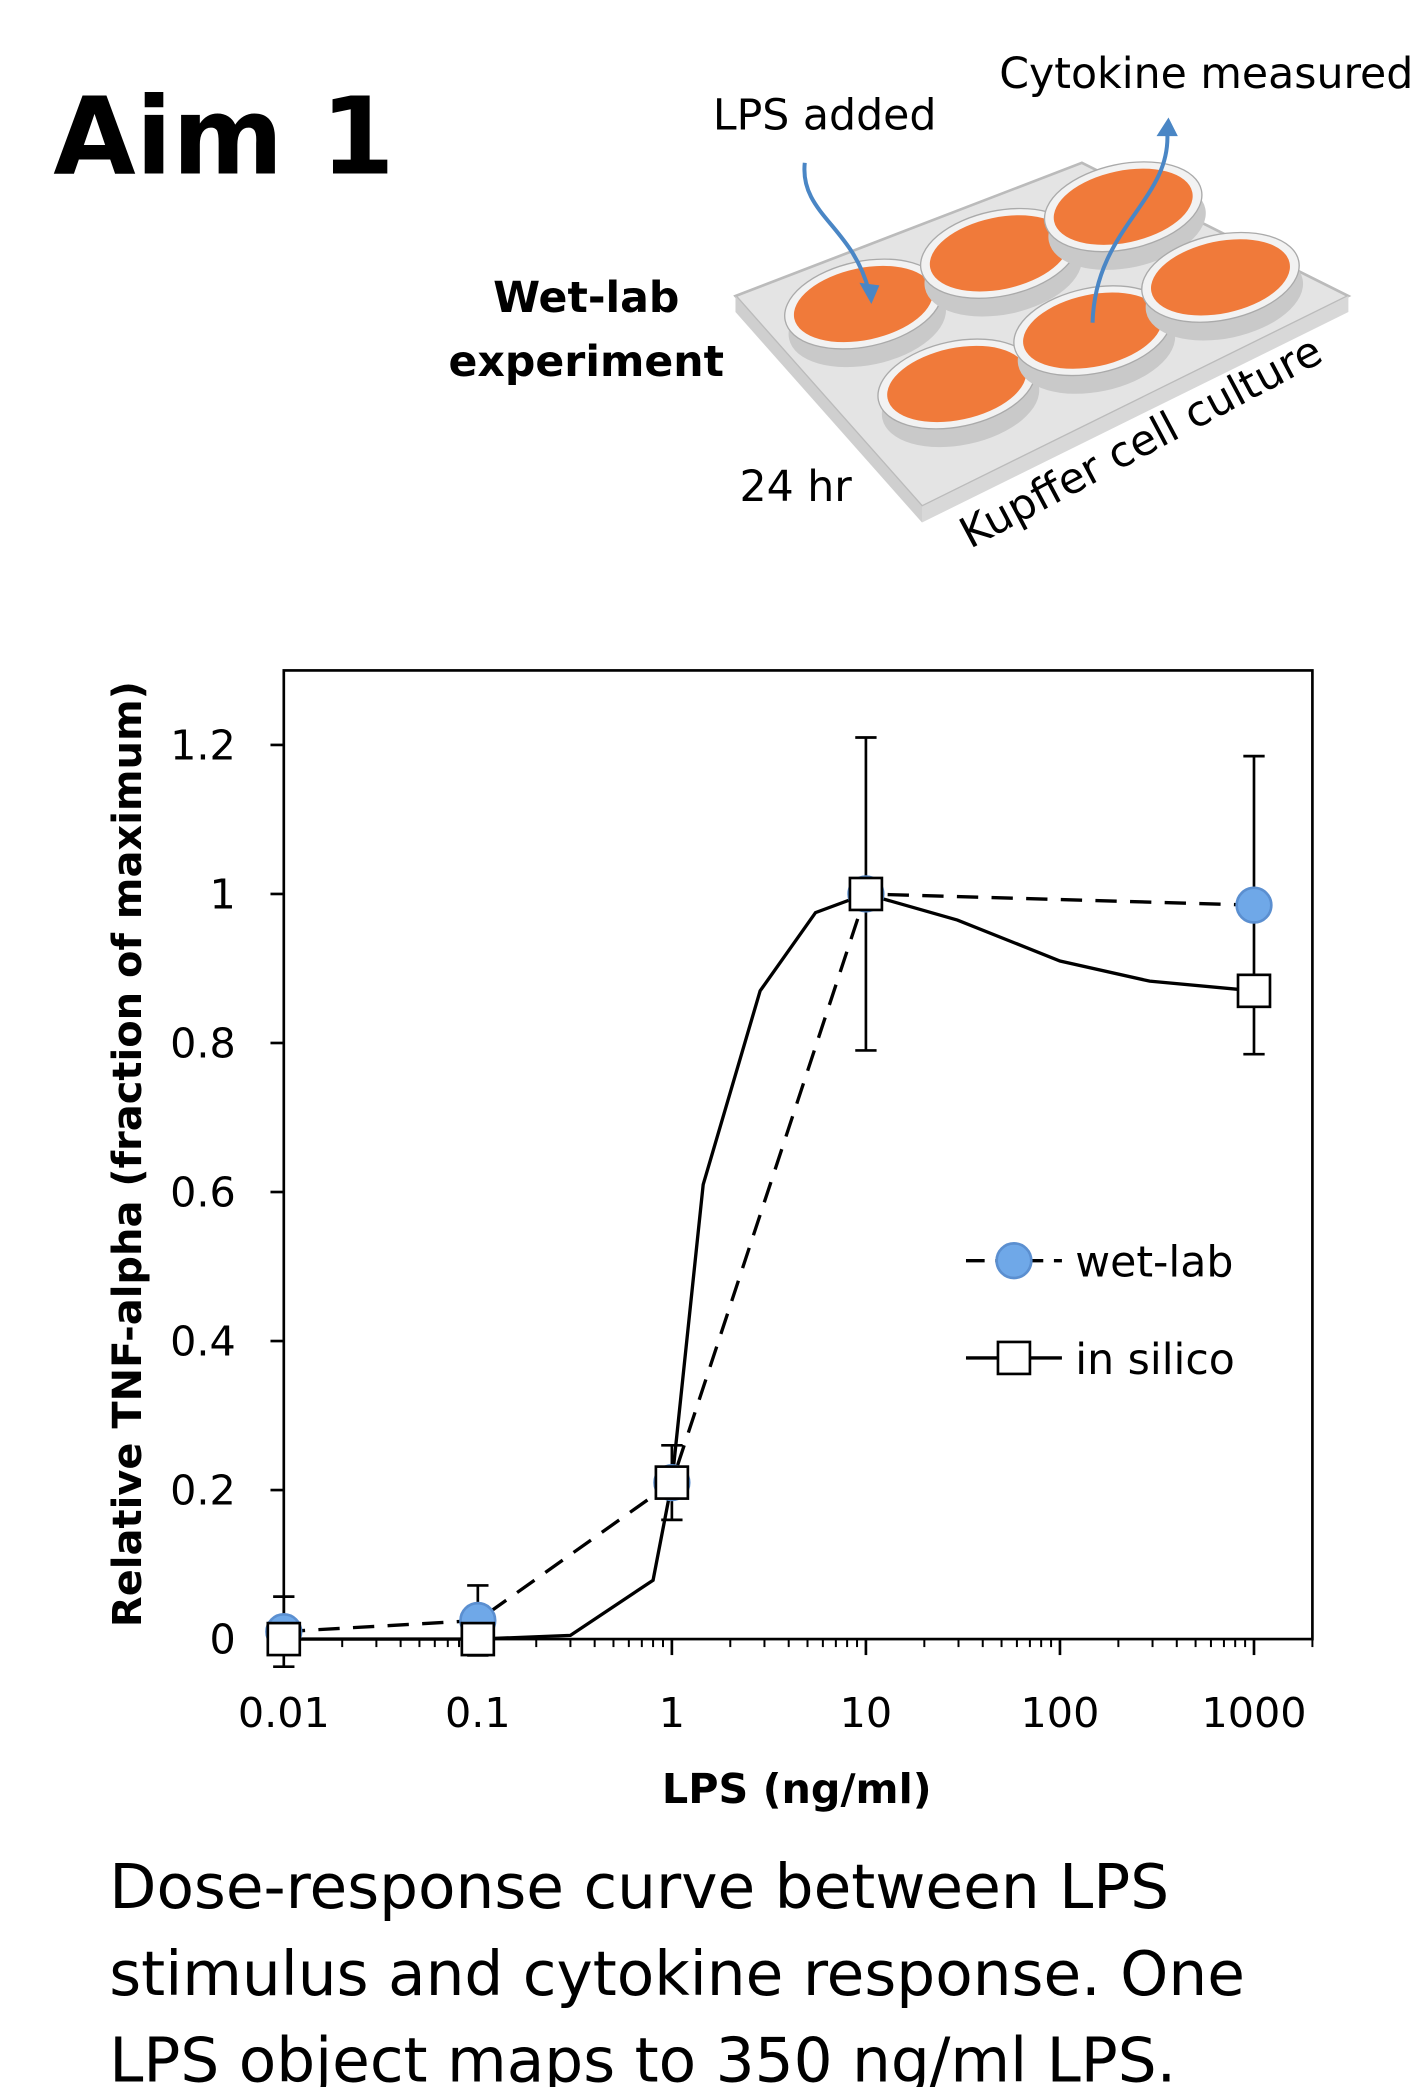 The width and height of the screenshot is (1415, 2087). What do you see at coordinates (866, 1713) in the screenshot?
I see `x-tick-label: 10` at bounding box center [866, 1713].